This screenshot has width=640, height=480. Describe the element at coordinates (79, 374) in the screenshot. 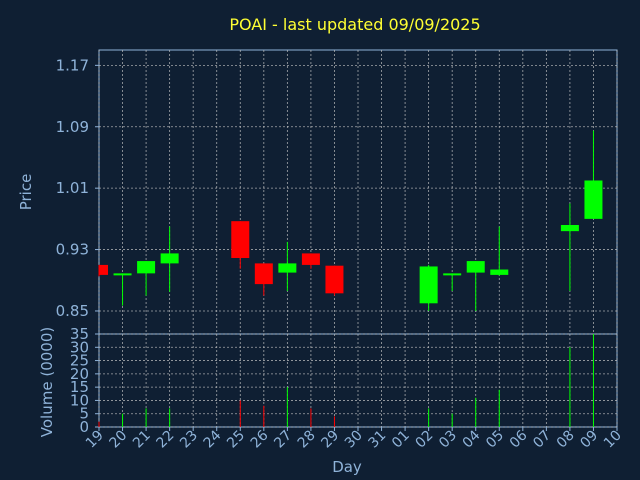

I see `volume-y-tick-label: 20` at that location.